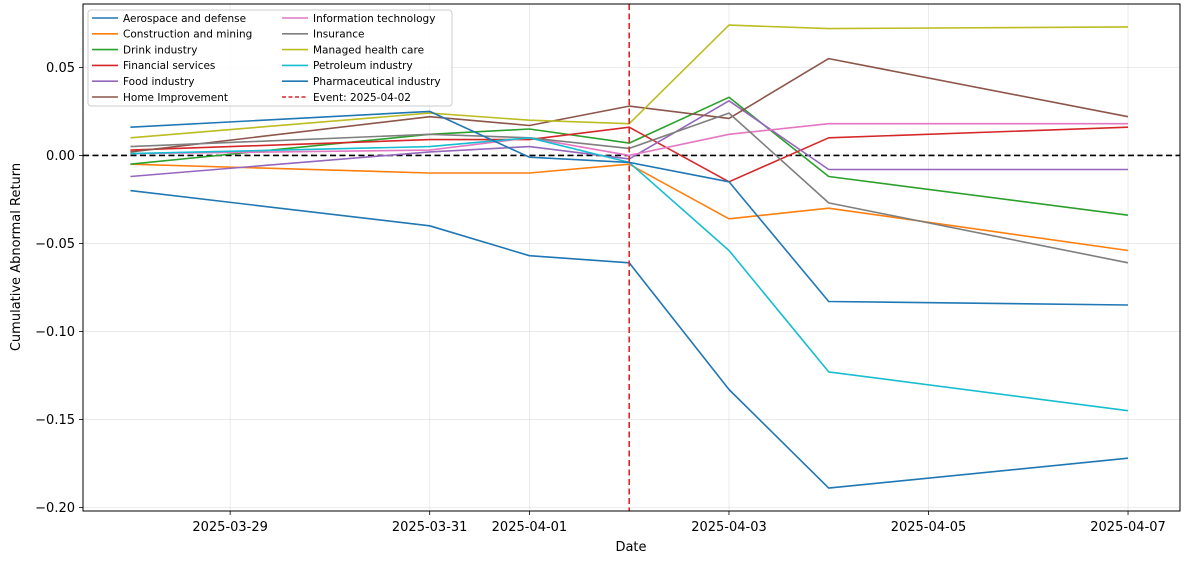 The image size is (1189, 564). I want to click on legend-label: Insurance, so click(339, 35).